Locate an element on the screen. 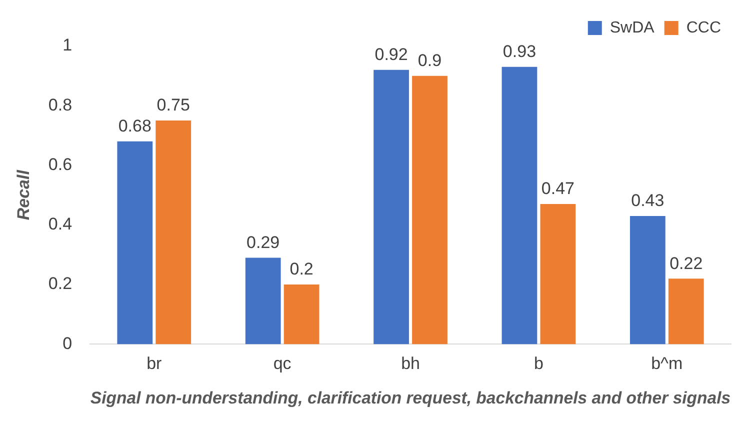 The width and height of the screenshot is (751, 423). x-tick-label: b^m is located at coordinates (667, 364).